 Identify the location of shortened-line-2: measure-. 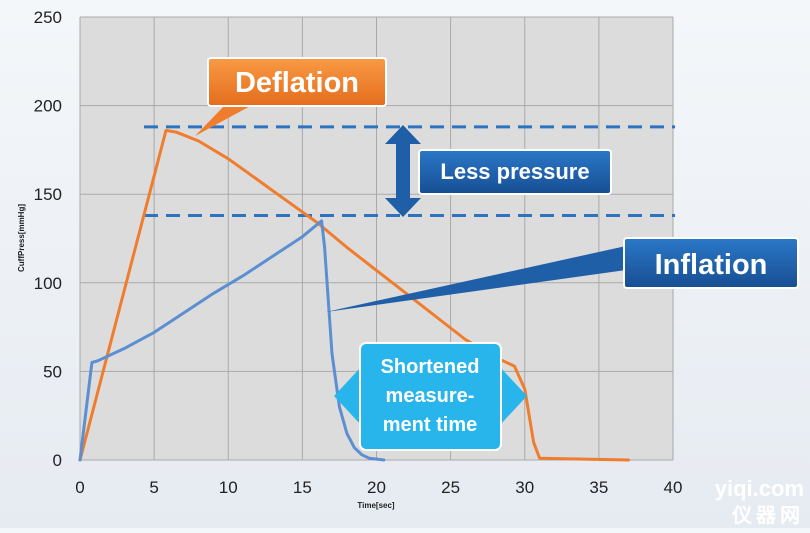
(430, 396).